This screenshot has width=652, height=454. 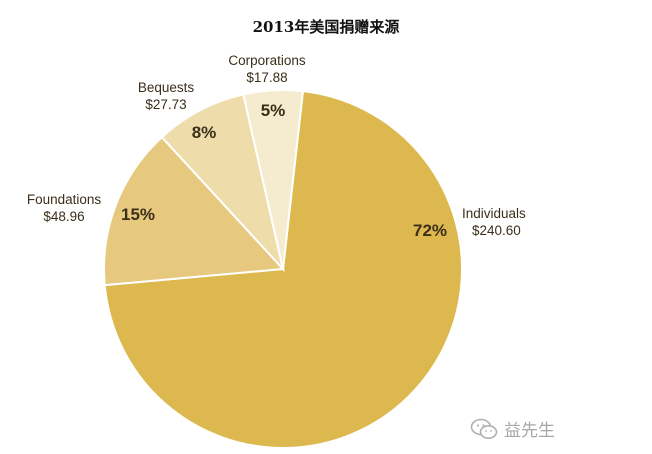 What do you see at coordinates (266, 77) in the screenshot?
I see `slice-value-label-corporations: $17.88` at bounding box center [266, 77].